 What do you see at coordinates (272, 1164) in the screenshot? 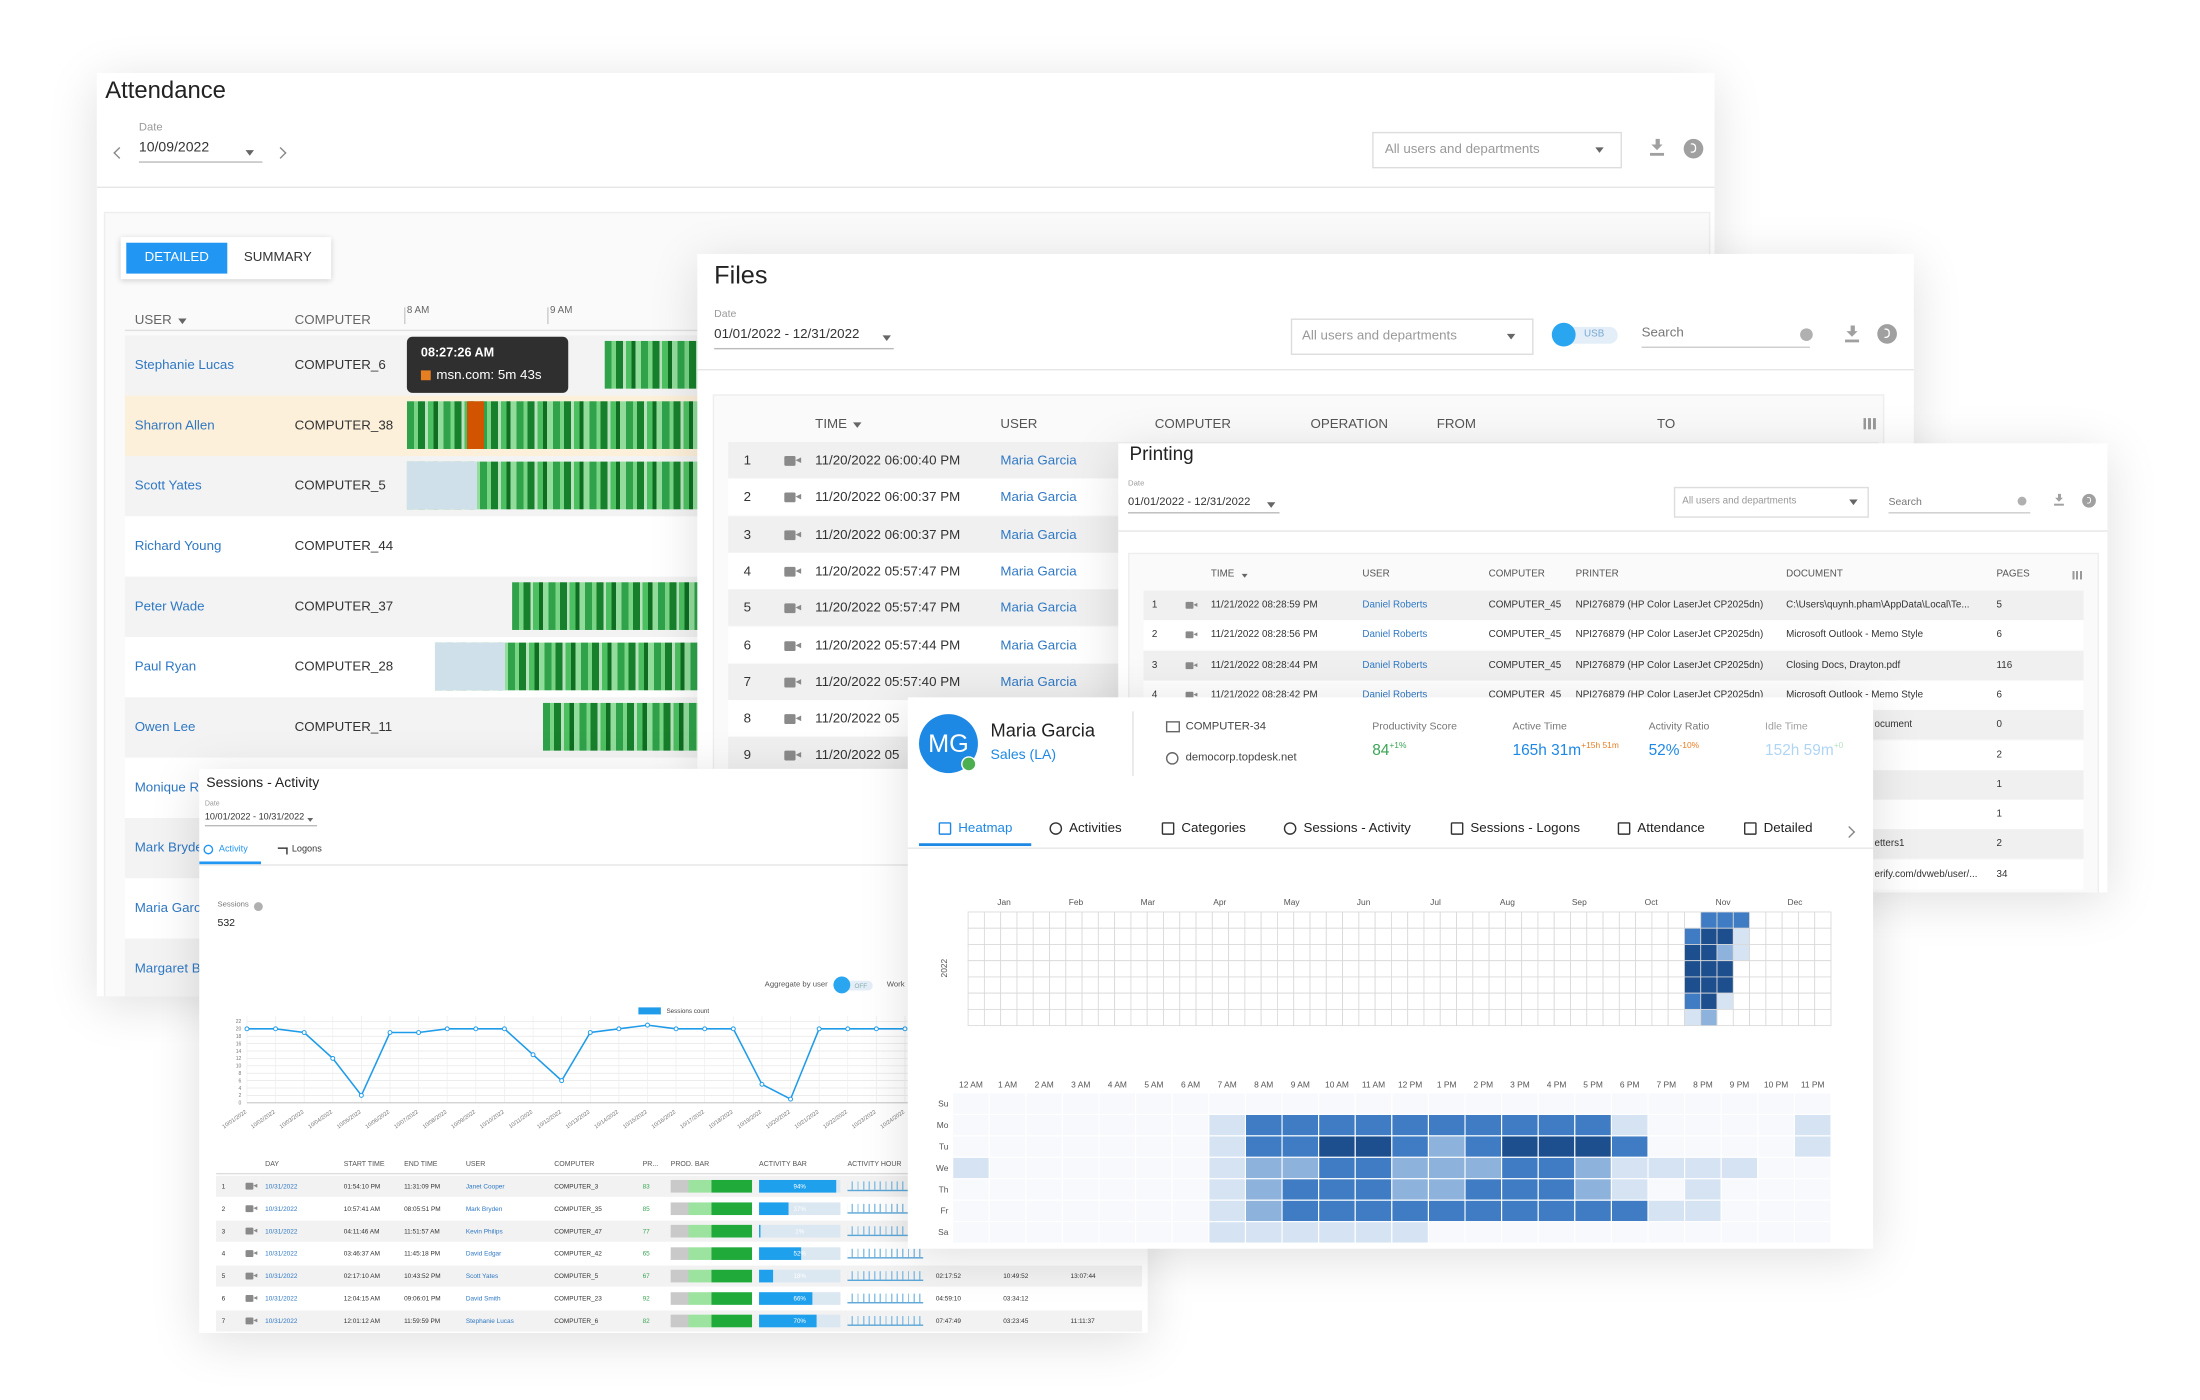
I see `column-header: DAY` at bounding box center [272, 1164].